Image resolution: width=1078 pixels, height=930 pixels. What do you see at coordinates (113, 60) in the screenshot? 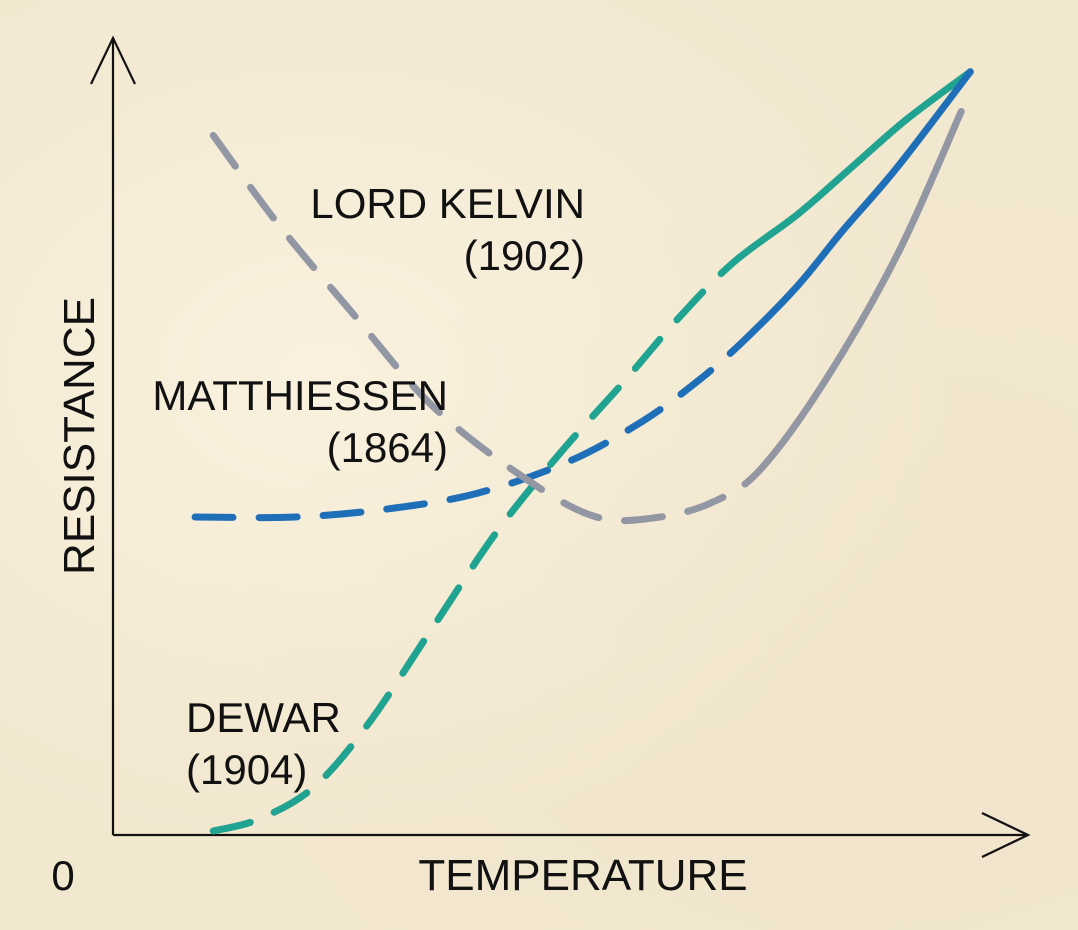
I see `y-axis-arrowhead` at bounding box center [113, 60].